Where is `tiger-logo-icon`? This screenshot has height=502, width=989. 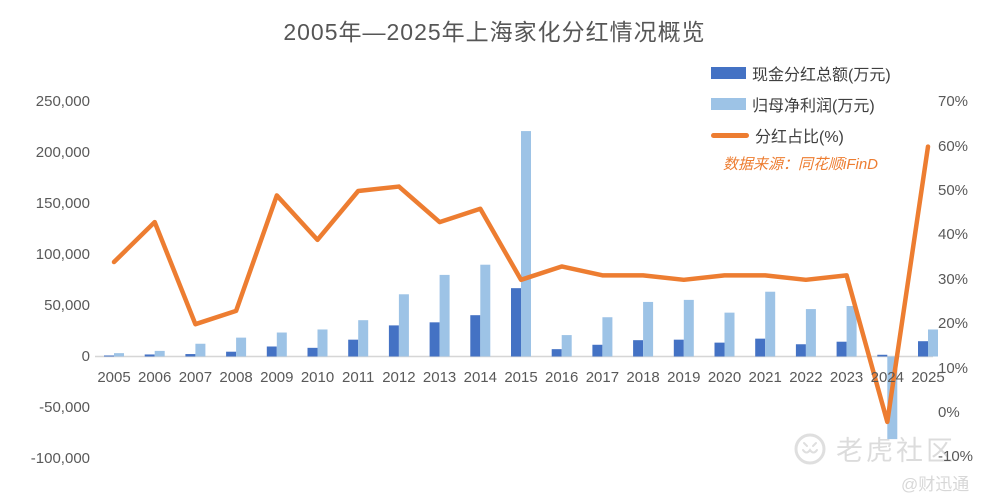
tiger-logo-icon is located at coordinates (810, 448).